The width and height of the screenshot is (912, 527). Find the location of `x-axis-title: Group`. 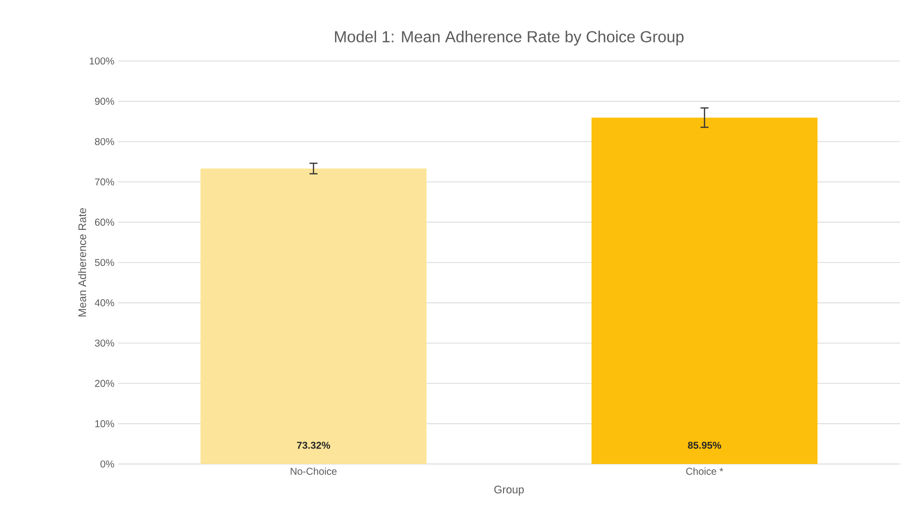

x-axis-title: Group is located at coordinates (509, 491).